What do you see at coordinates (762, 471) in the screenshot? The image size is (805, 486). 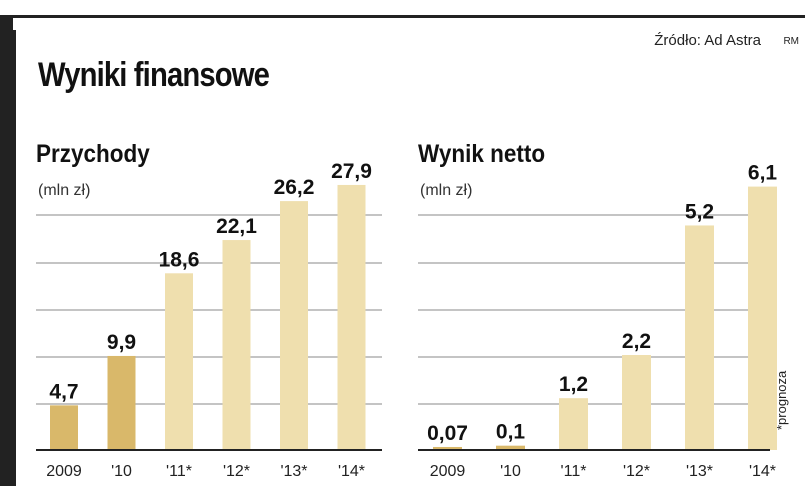 I see `tick-label-net-income-5: '14*` at bounding box center [762, 471].